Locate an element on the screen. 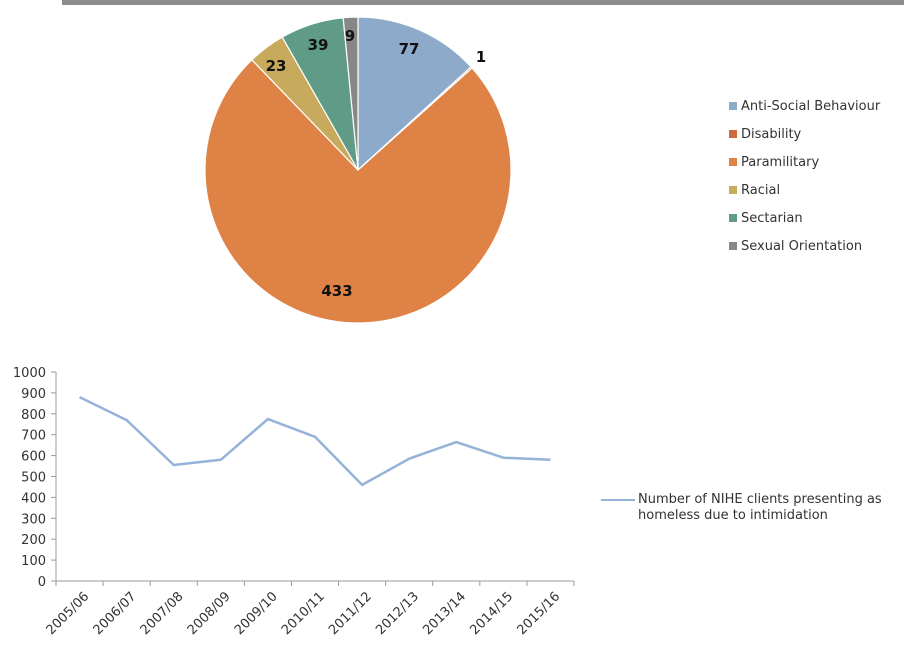 The height and width of the screenshot is (658, 904). x-tick-label: 2006/07 is located at coordinates (115, 613).